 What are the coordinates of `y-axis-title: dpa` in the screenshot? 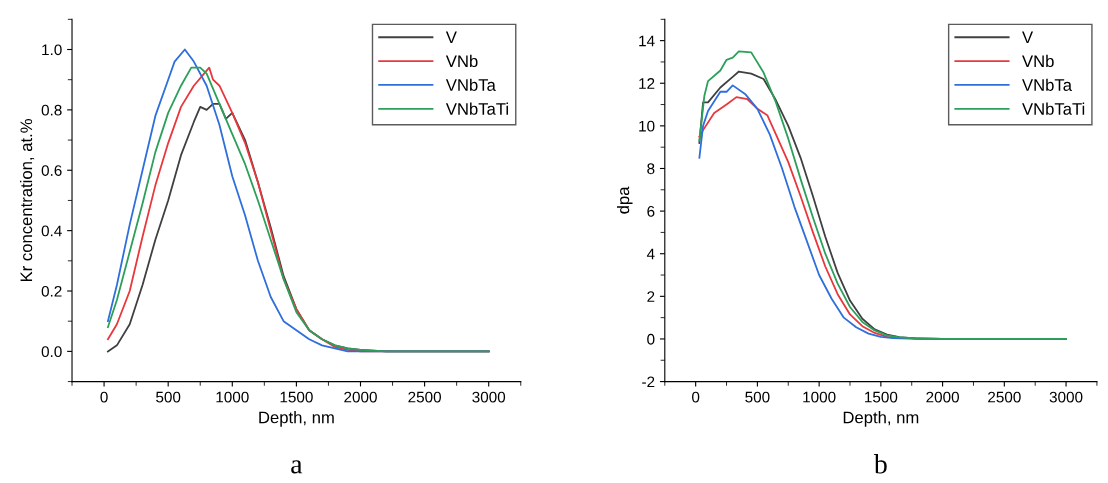 It's located at (624, 200).